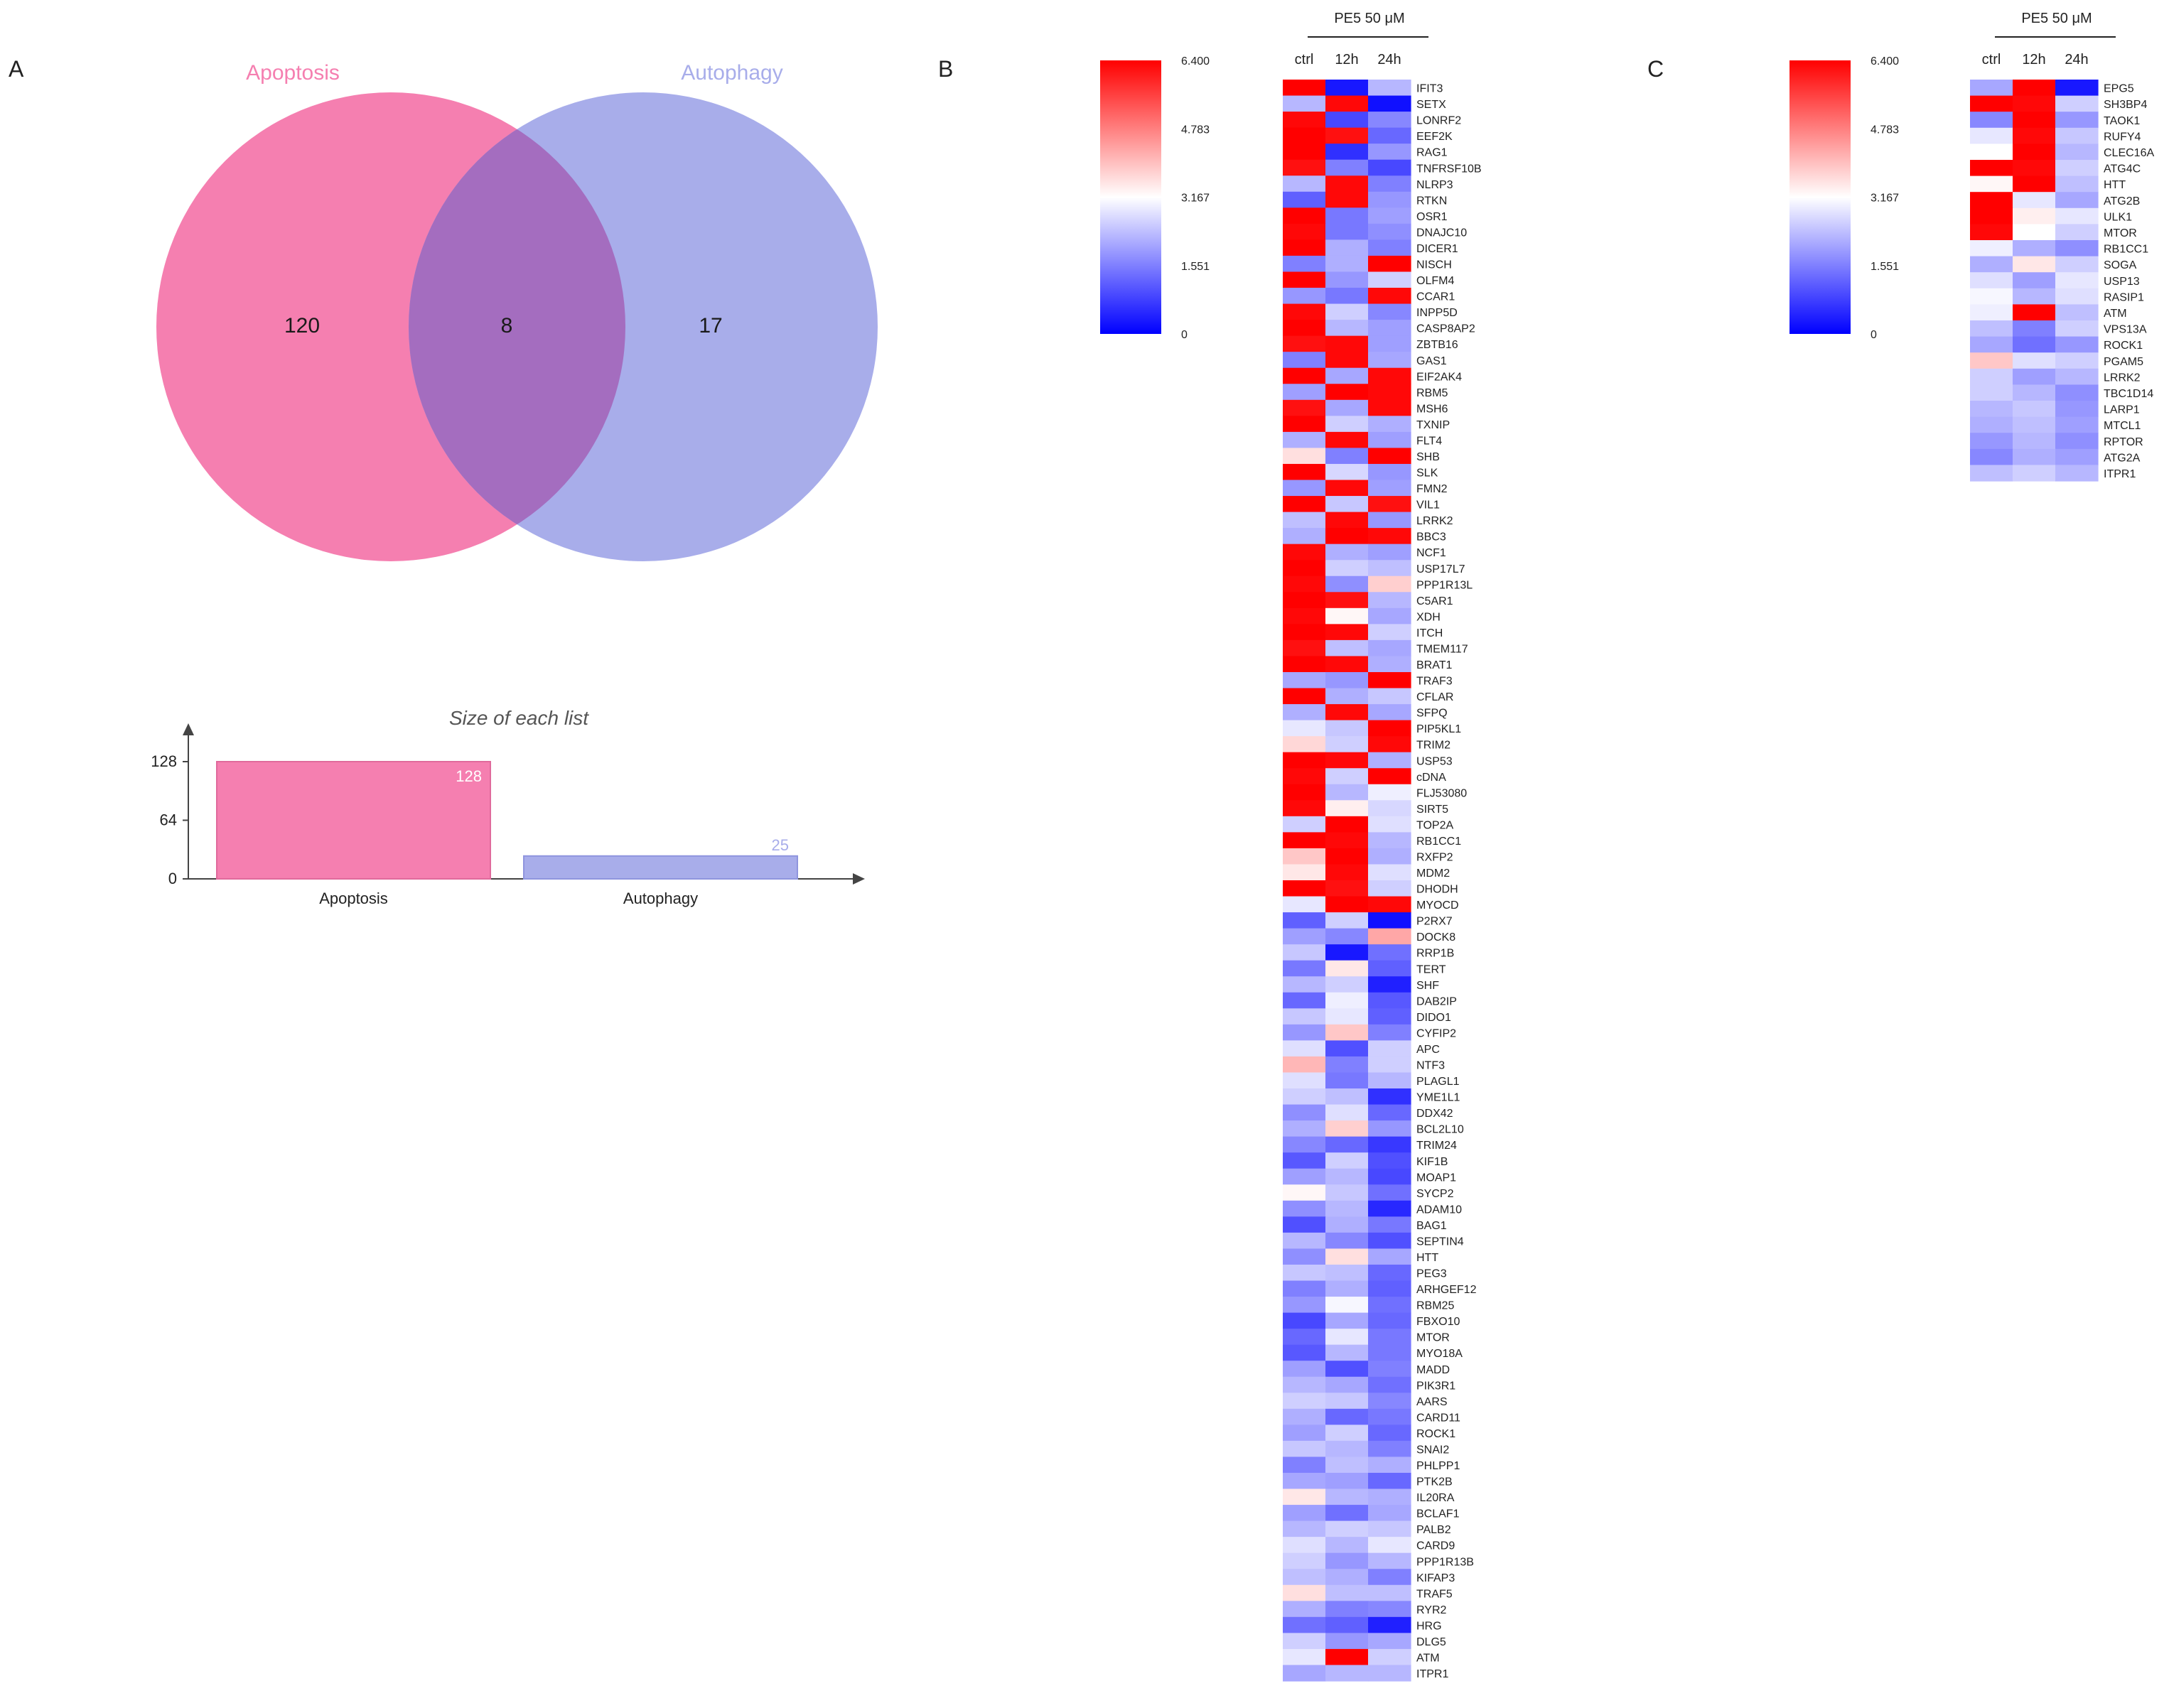 This screenshot has width=2169, height=1708. What do you see at coordinates (1433, 1370) in the screenshot?
I see `gene-label: MADD` at bounding box center [1433, 1370].